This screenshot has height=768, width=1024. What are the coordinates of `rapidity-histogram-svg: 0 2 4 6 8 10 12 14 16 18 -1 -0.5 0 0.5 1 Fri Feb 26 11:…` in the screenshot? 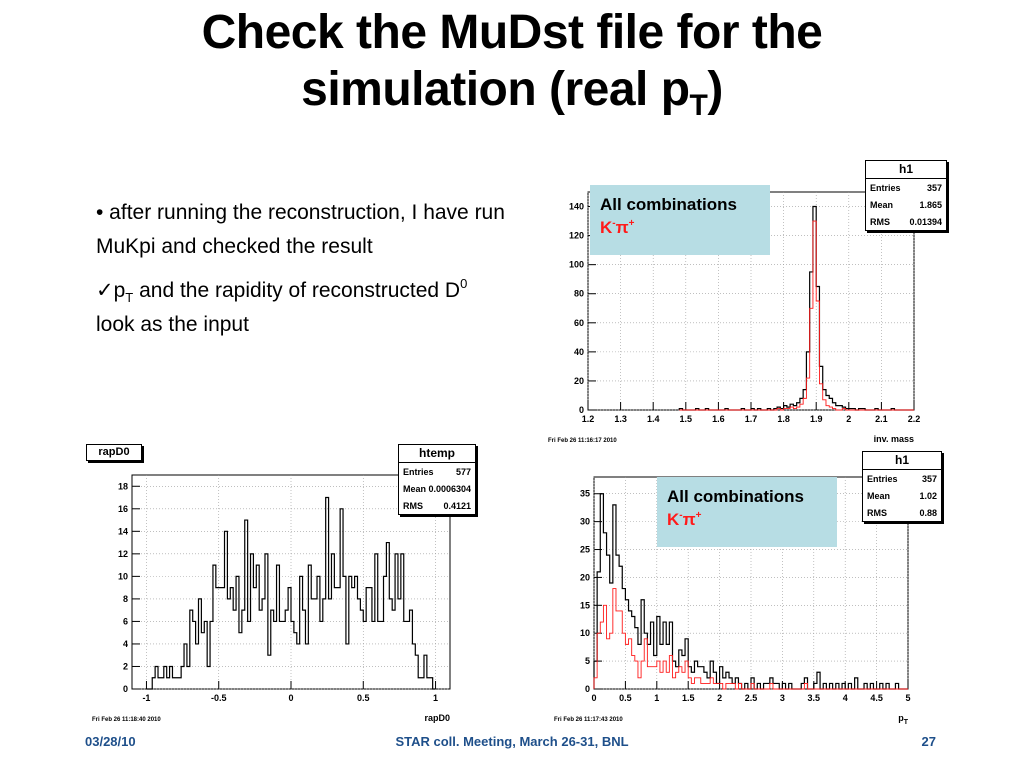 It's located at (271, 598).